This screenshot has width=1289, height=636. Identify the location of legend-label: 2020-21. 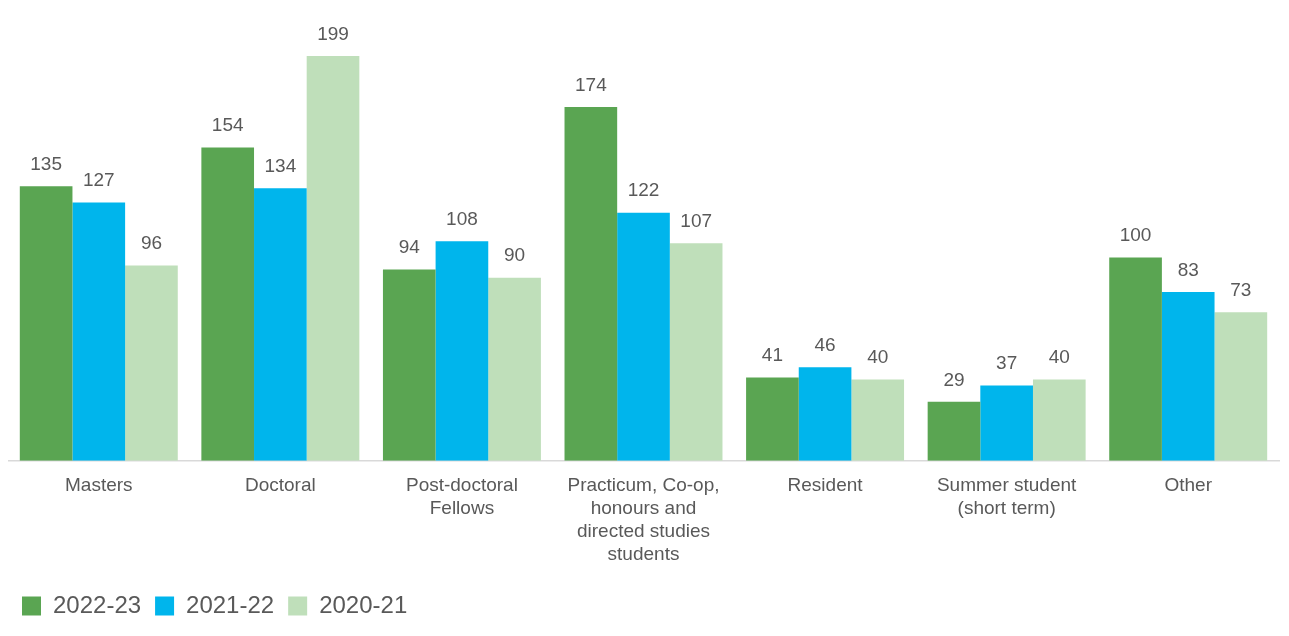
(363, 604).